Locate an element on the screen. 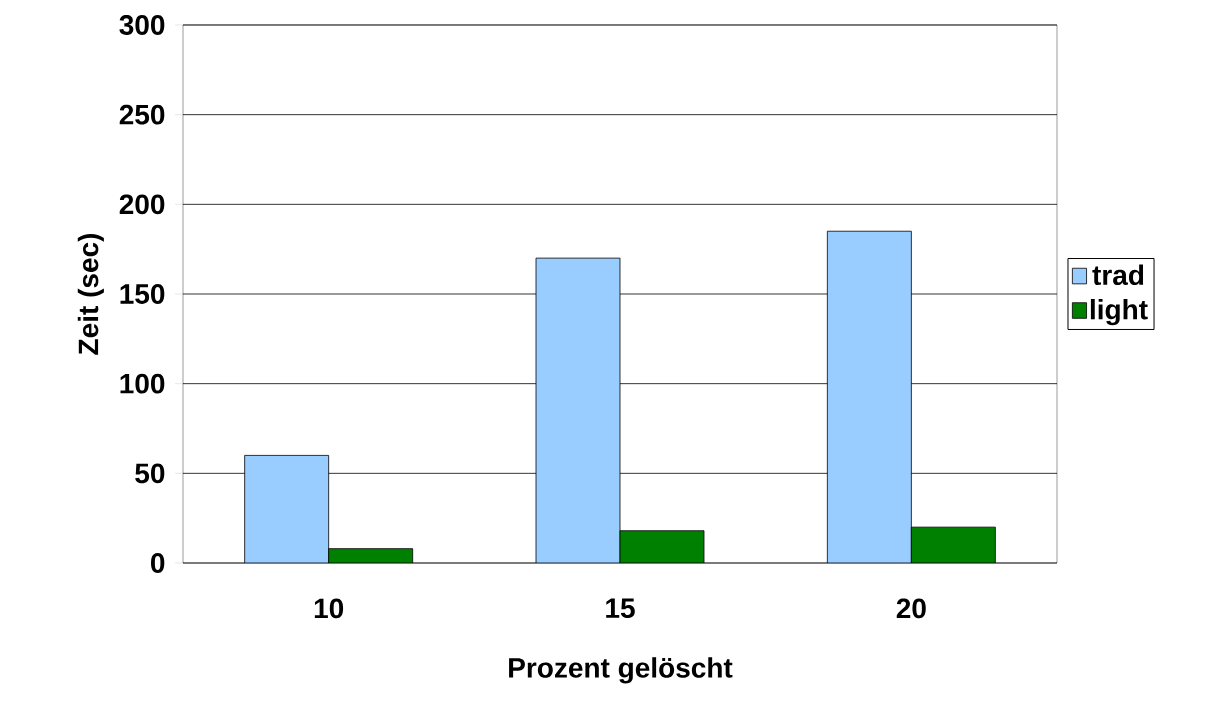  y-tick-label: 300 is located at coordinates (142, 25).